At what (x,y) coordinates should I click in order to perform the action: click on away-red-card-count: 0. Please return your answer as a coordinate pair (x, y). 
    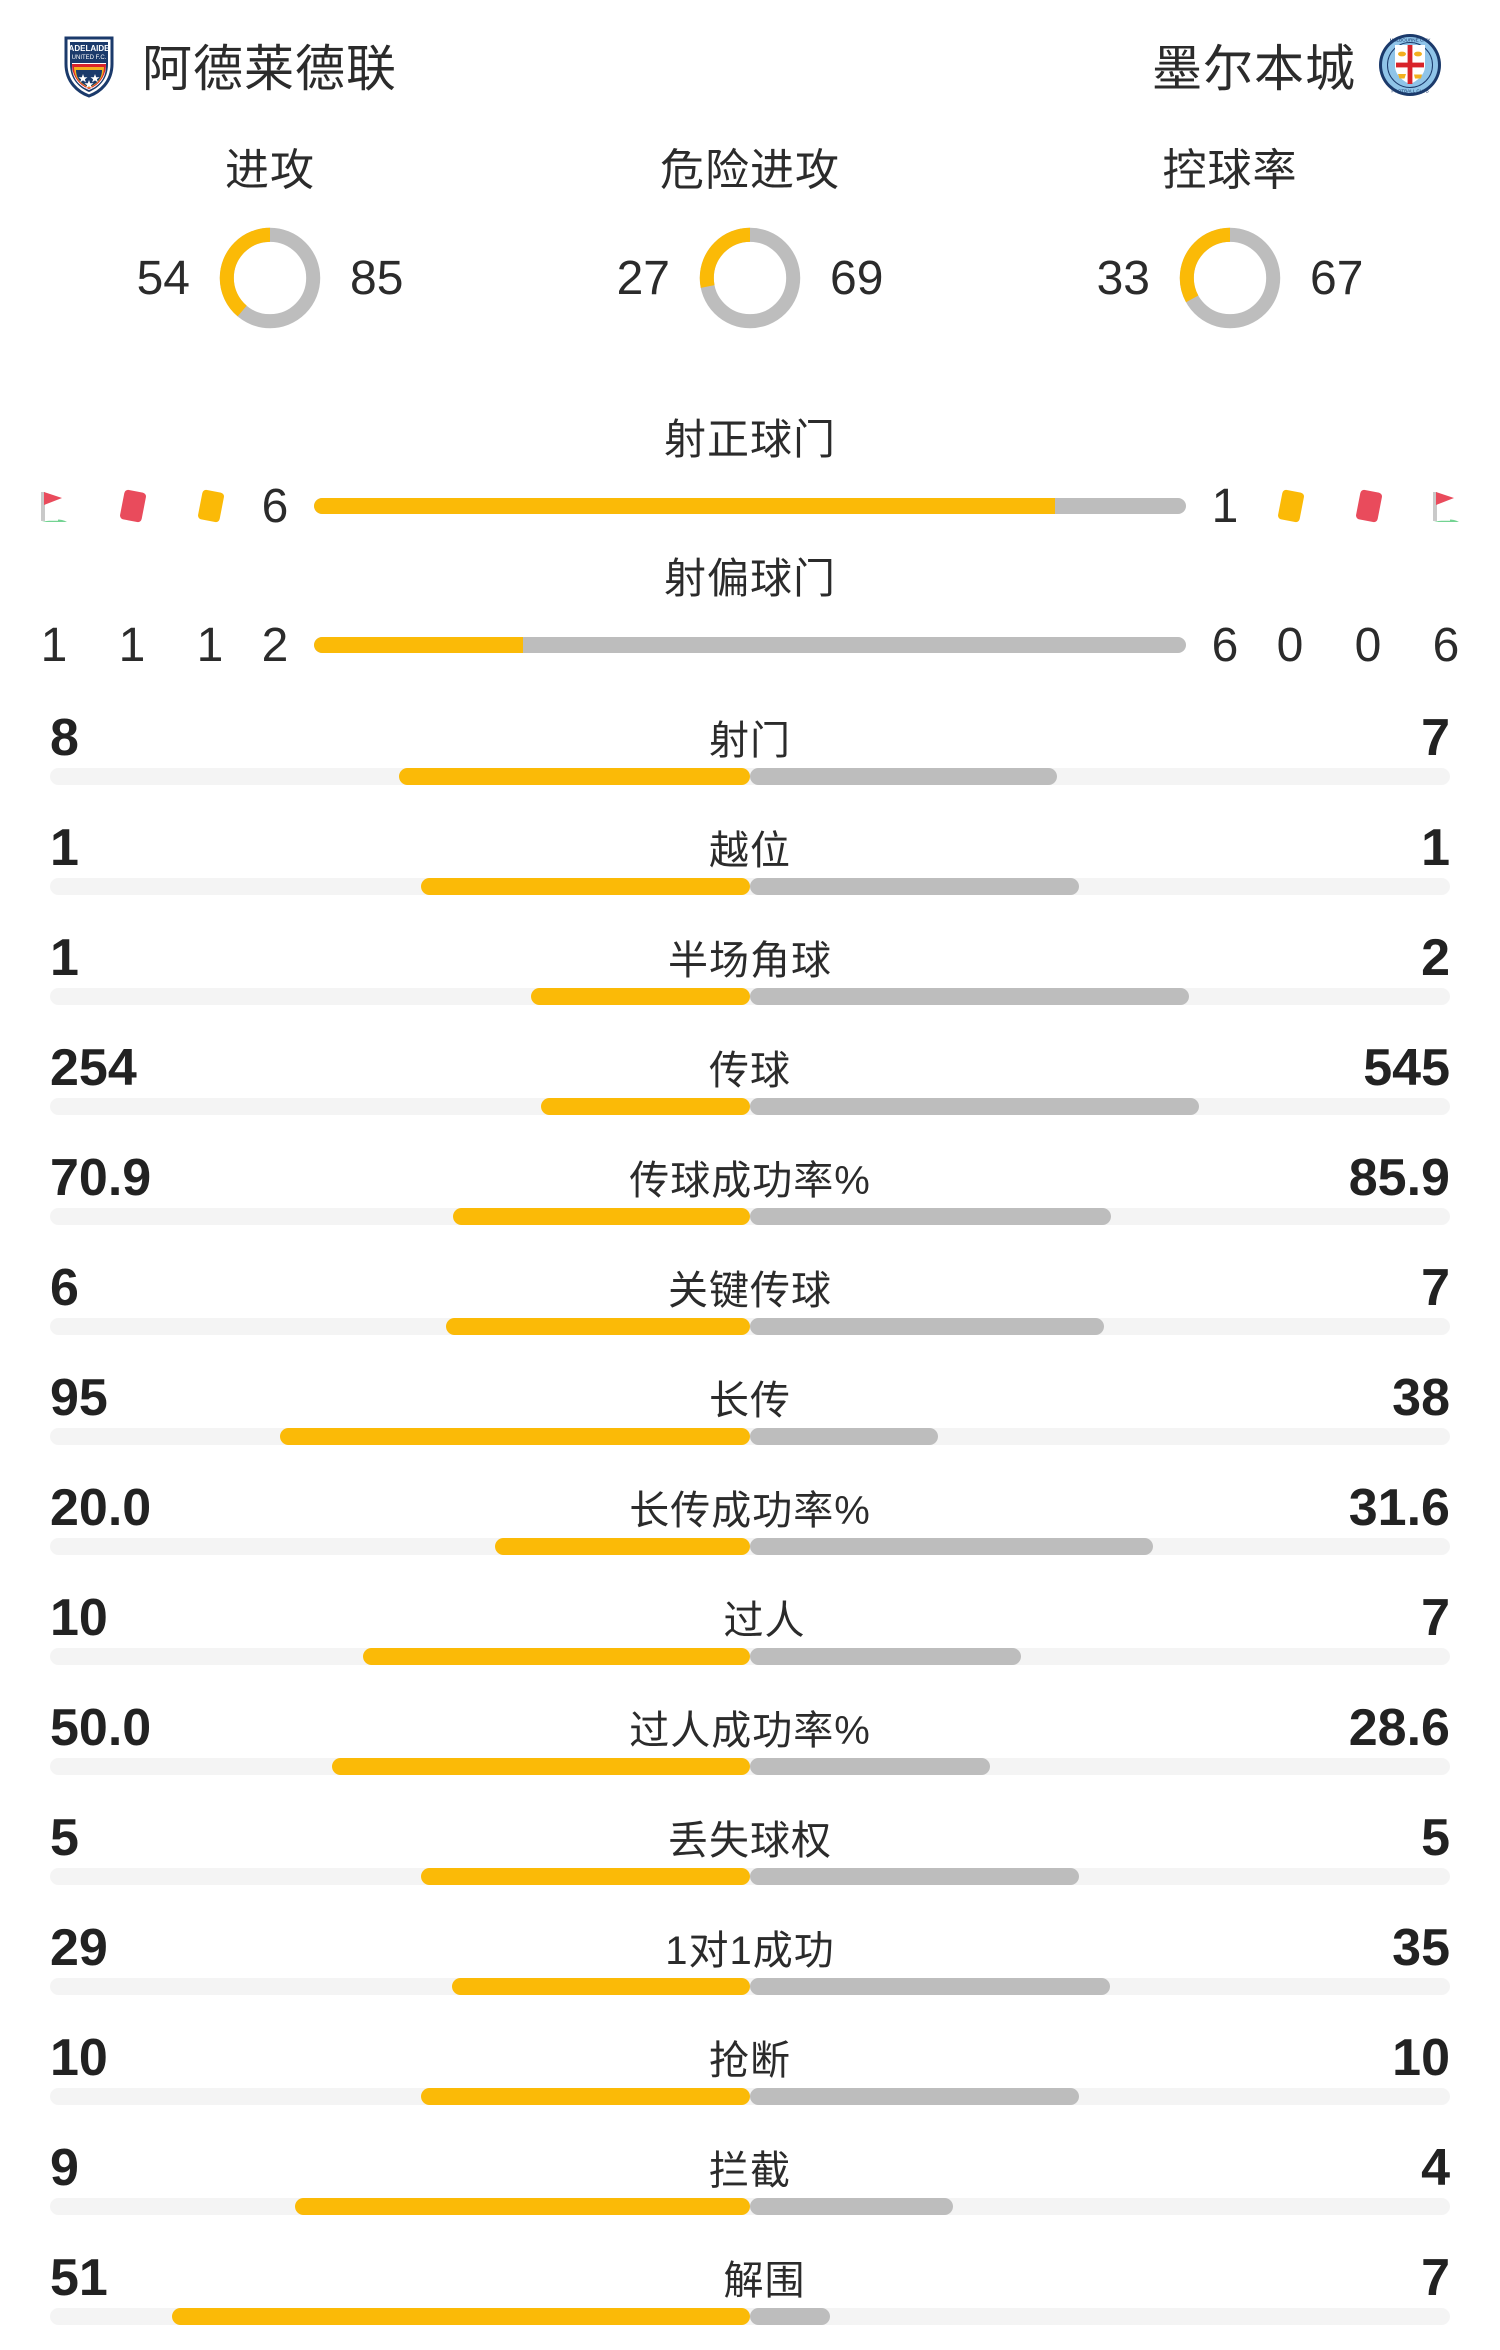
    Looking at the image, I should click on (1368, 645).